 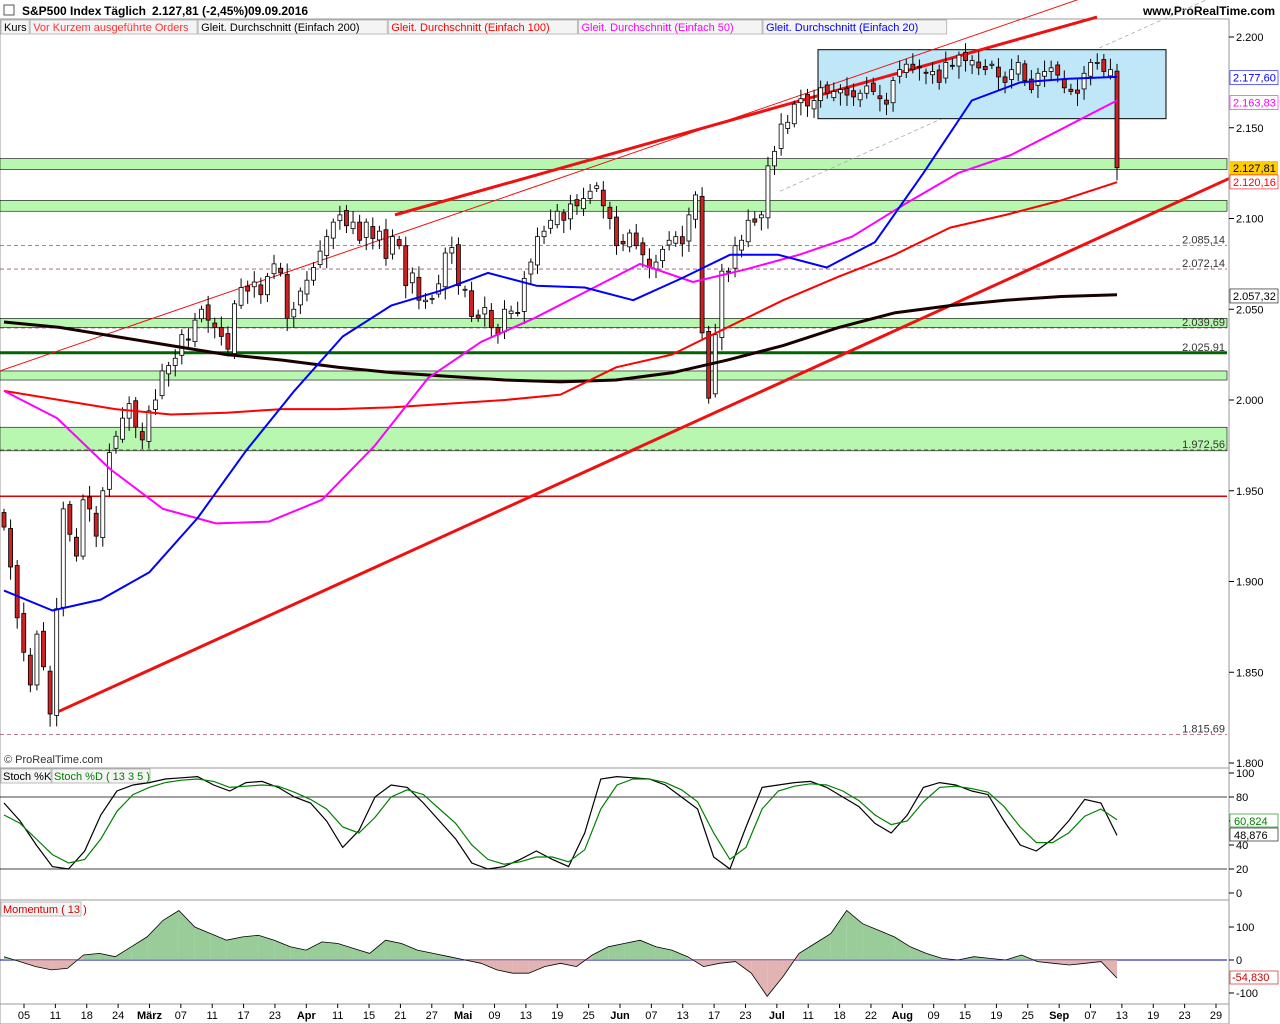 What do you see at coordinates (589, 1016) in the screenshot?
I see `time-tick-label: 25` at bounding box center [589, 1016].